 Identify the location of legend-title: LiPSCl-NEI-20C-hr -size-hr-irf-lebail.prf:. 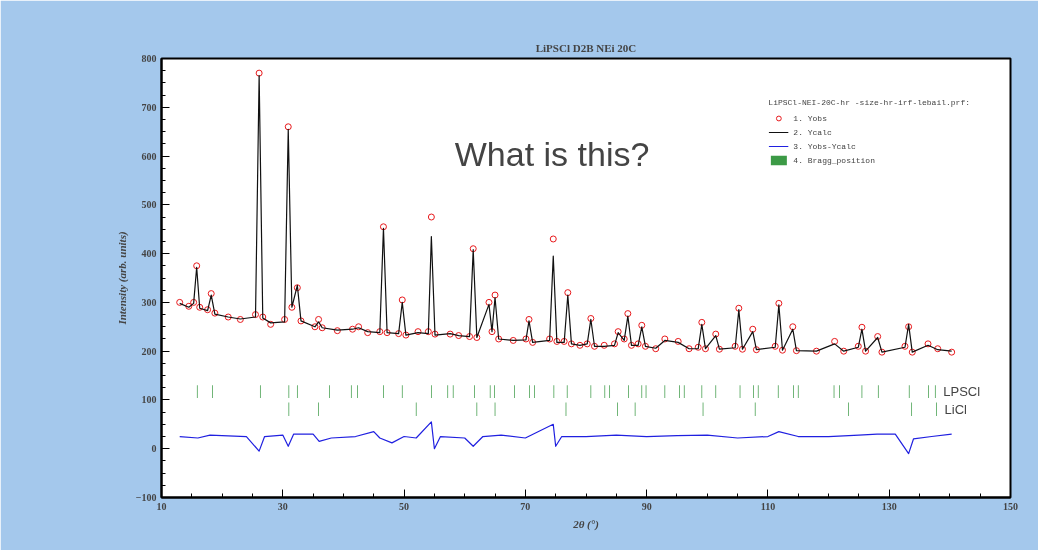
(869, 102).